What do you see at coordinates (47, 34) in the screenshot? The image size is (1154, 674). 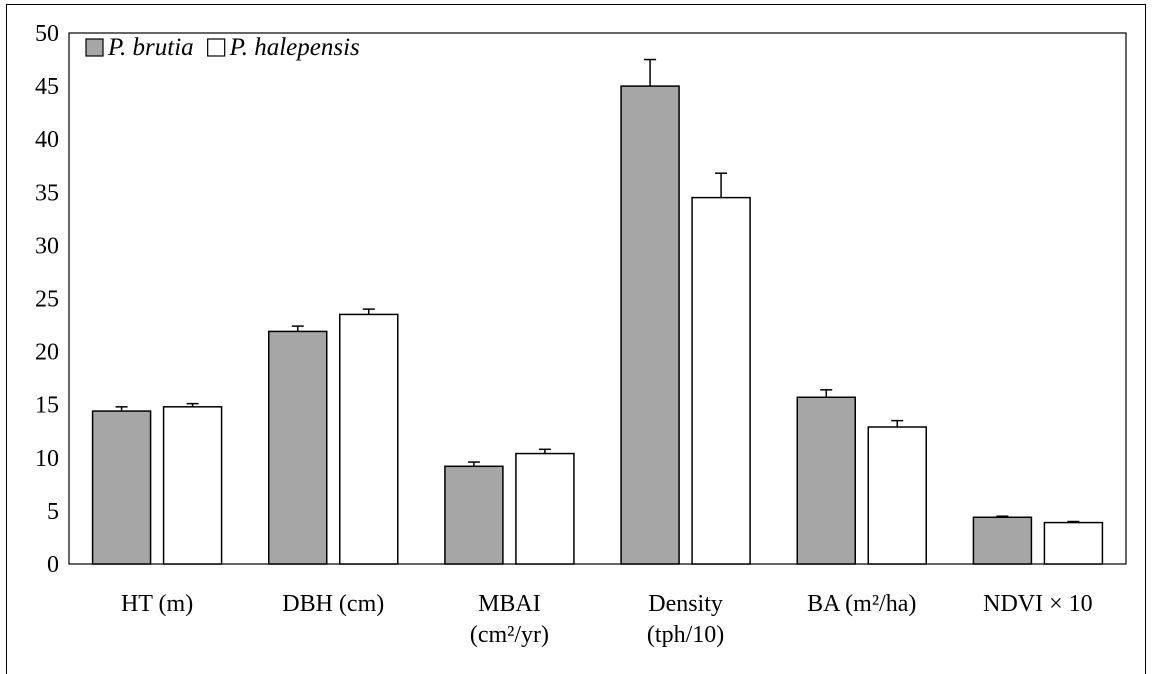 I see `y-tick-label: 50` at bounding box center [47, 34].